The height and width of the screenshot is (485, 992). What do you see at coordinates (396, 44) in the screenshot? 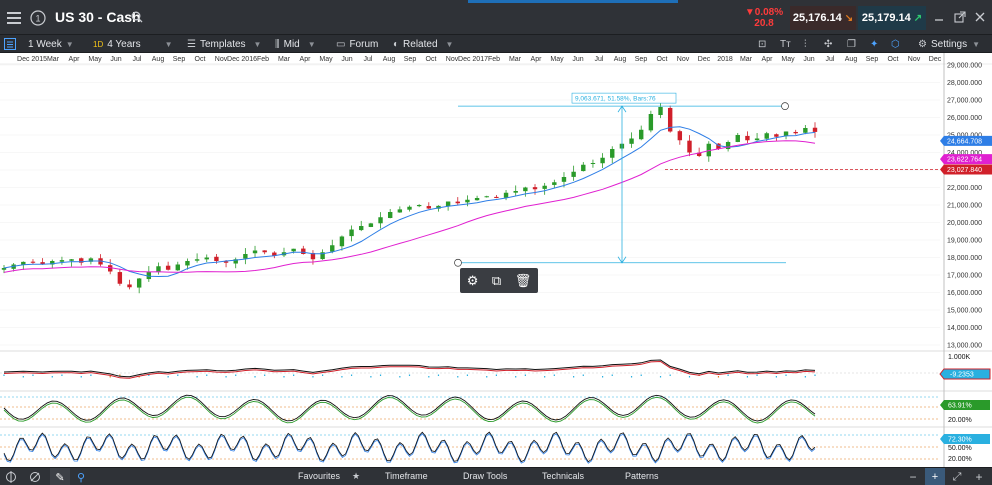
I see `related-icon: ◐` at bounding box center [396, 44].